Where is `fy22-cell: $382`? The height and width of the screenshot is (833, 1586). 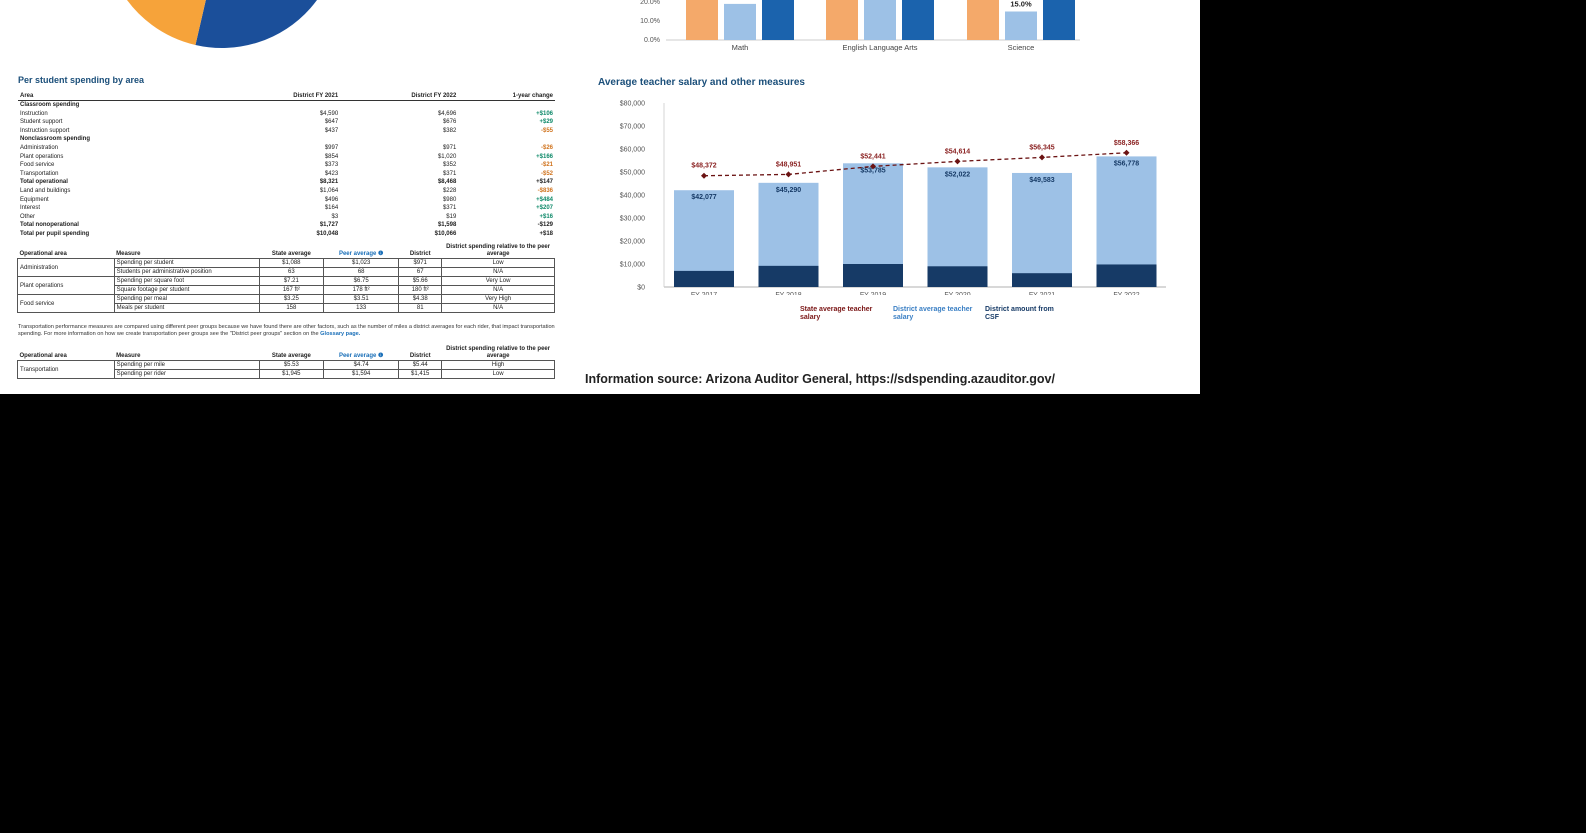 fy22-cell: $382 is located at coordinates (449, 130).